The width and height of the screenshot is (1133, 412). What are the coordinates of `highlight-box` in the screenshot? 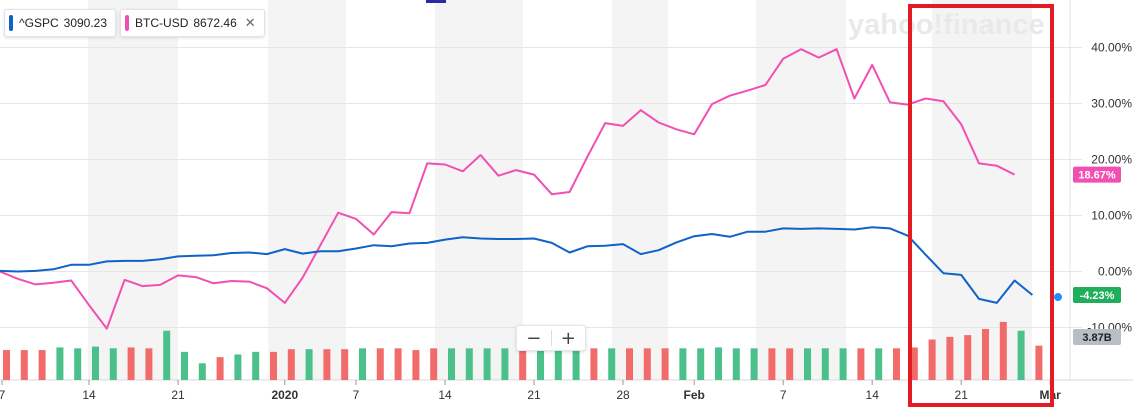 It's located at (981, 205).